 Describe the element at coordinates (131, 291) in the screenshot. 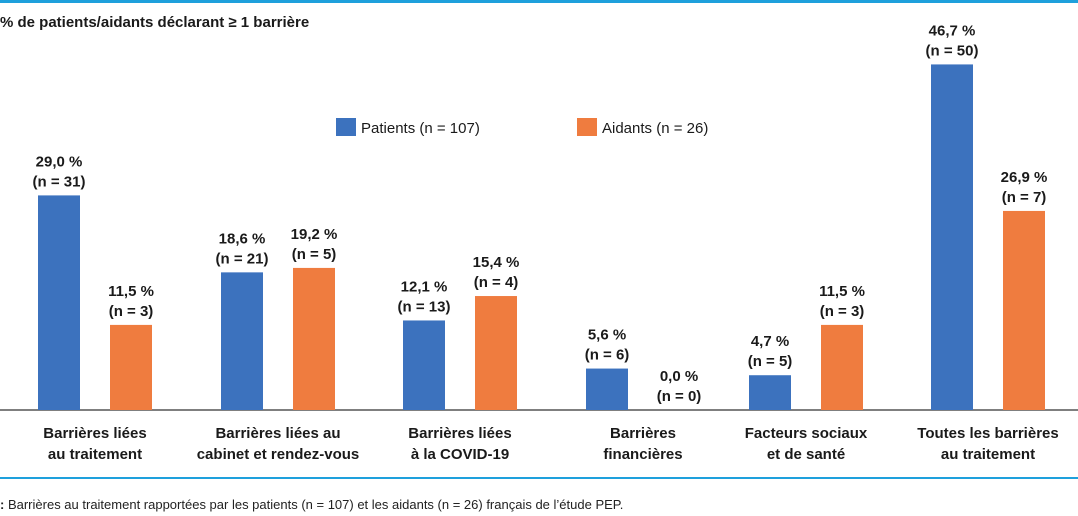

I see `data-label-value-1-0: 11,5 %` at that location.